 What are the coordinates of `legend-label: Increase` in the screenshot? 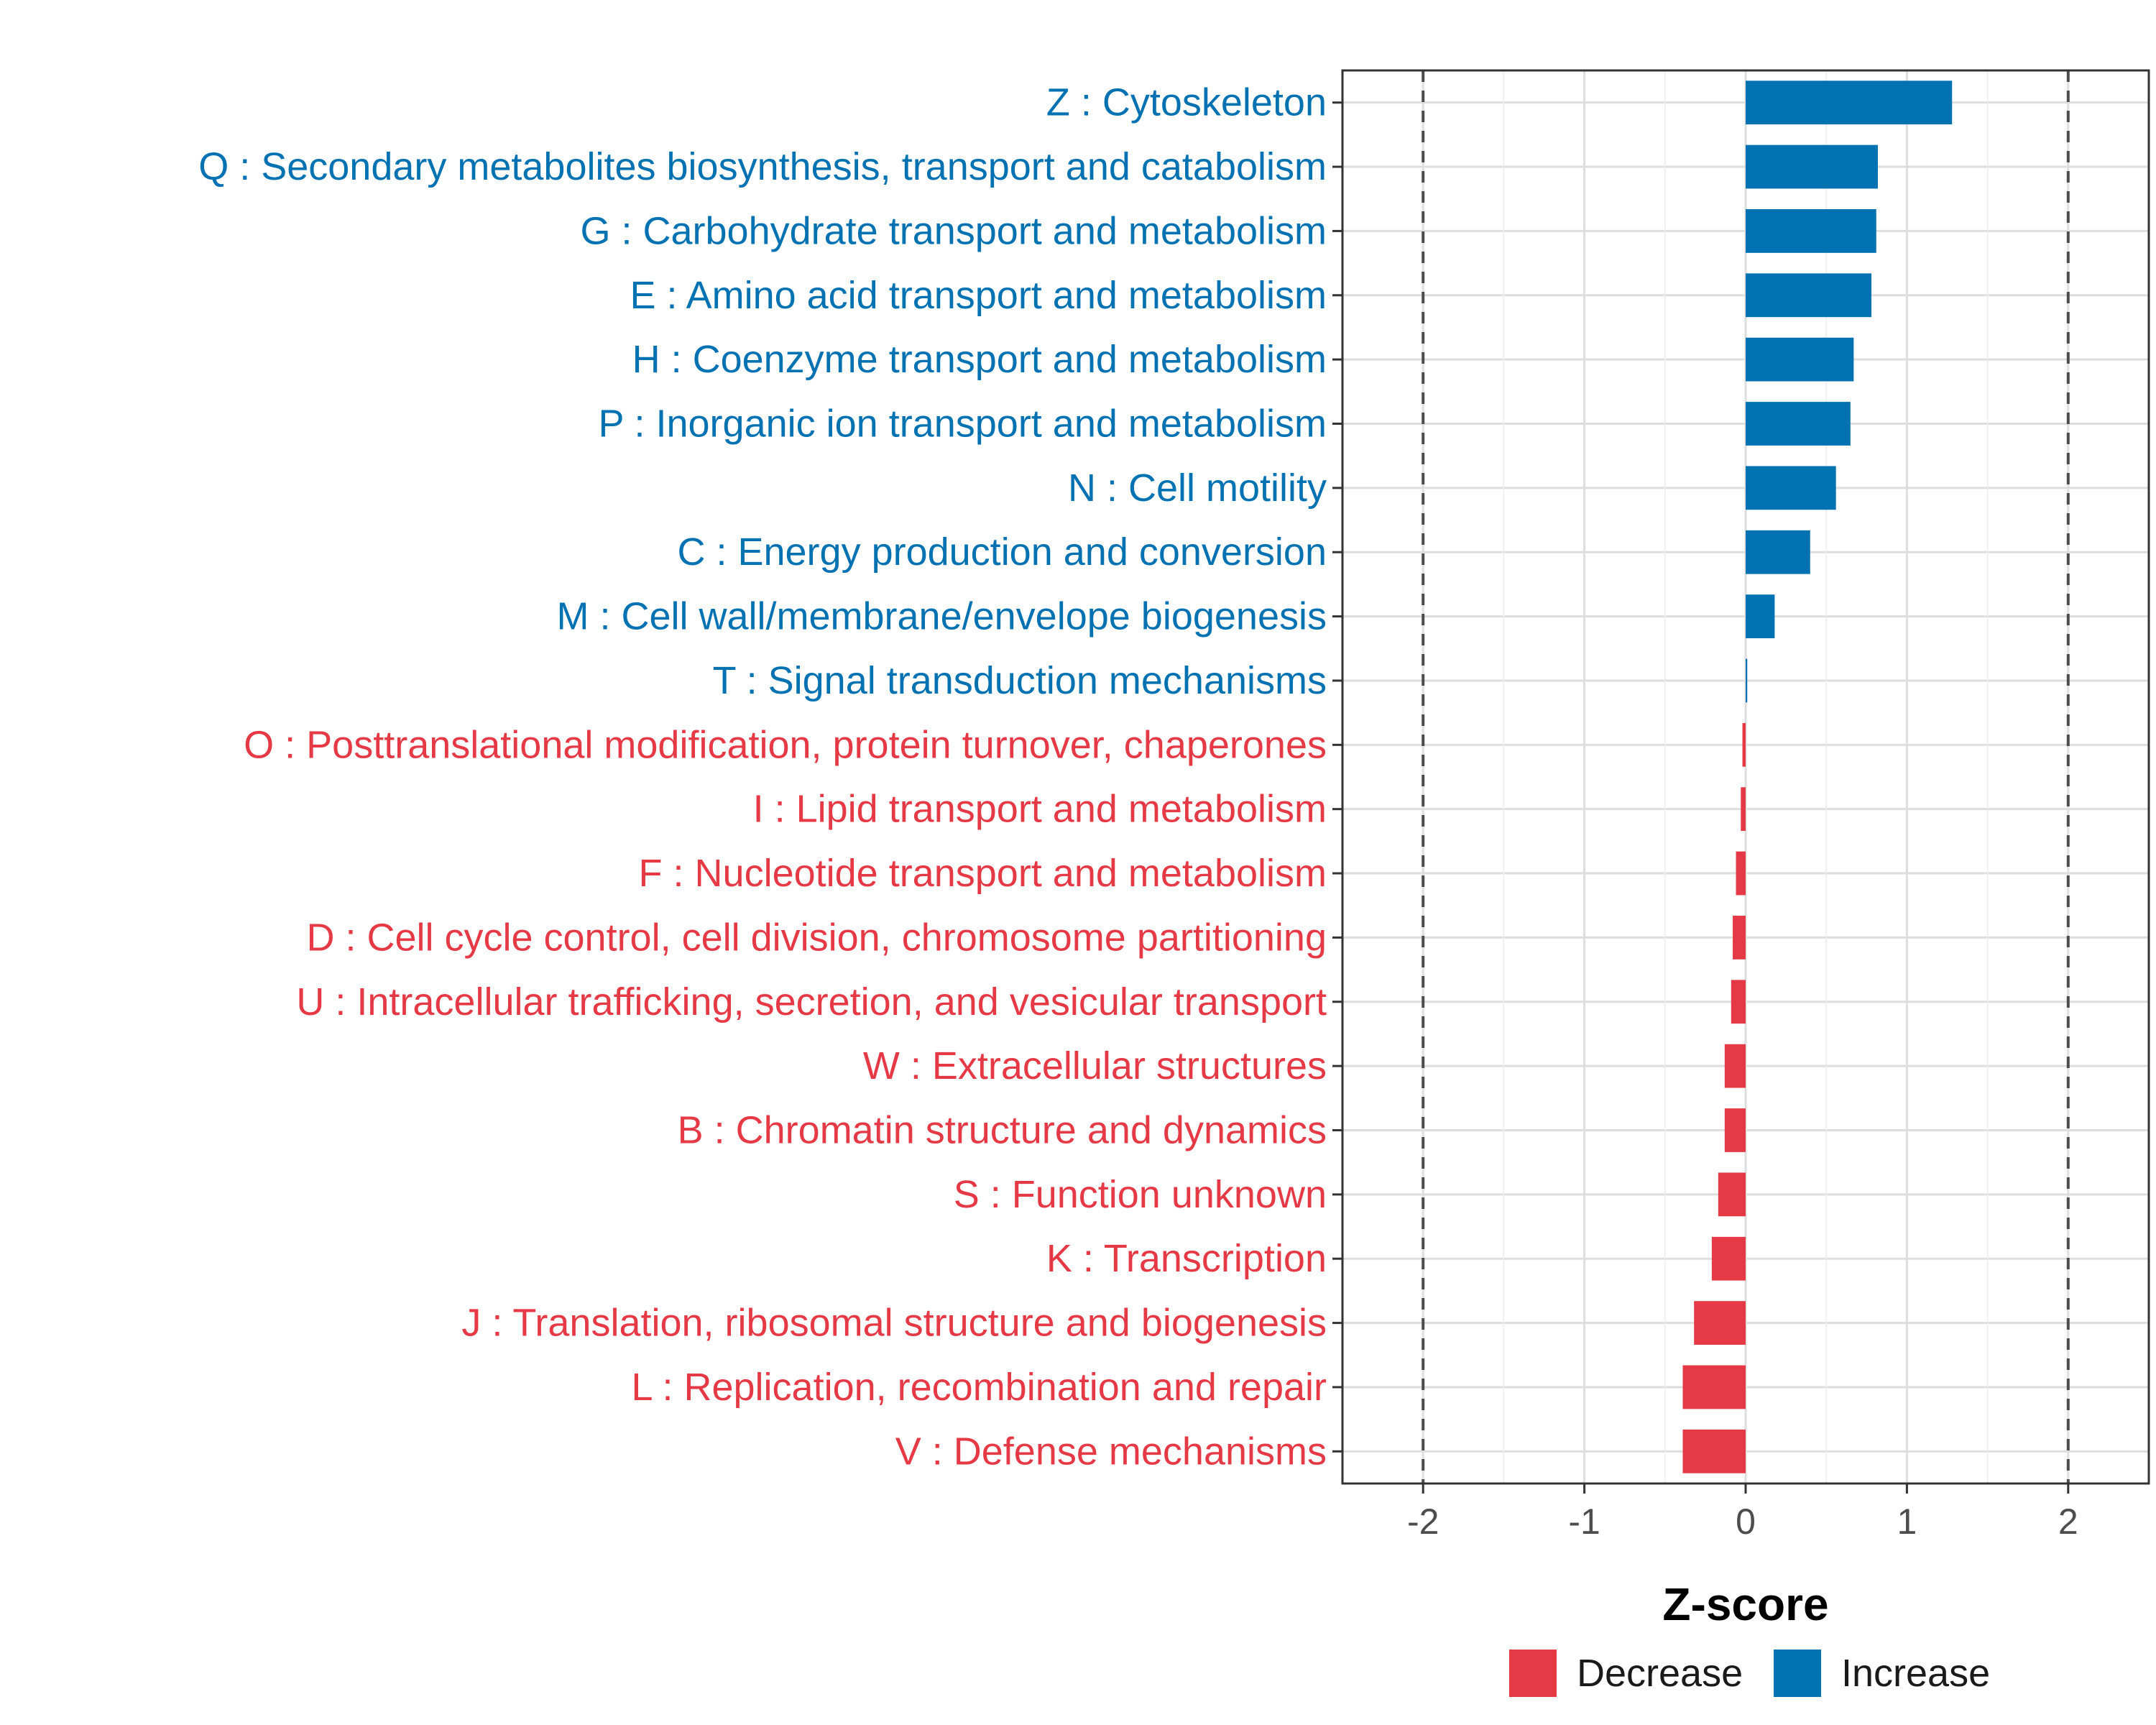 It's located at (1916, 1673).